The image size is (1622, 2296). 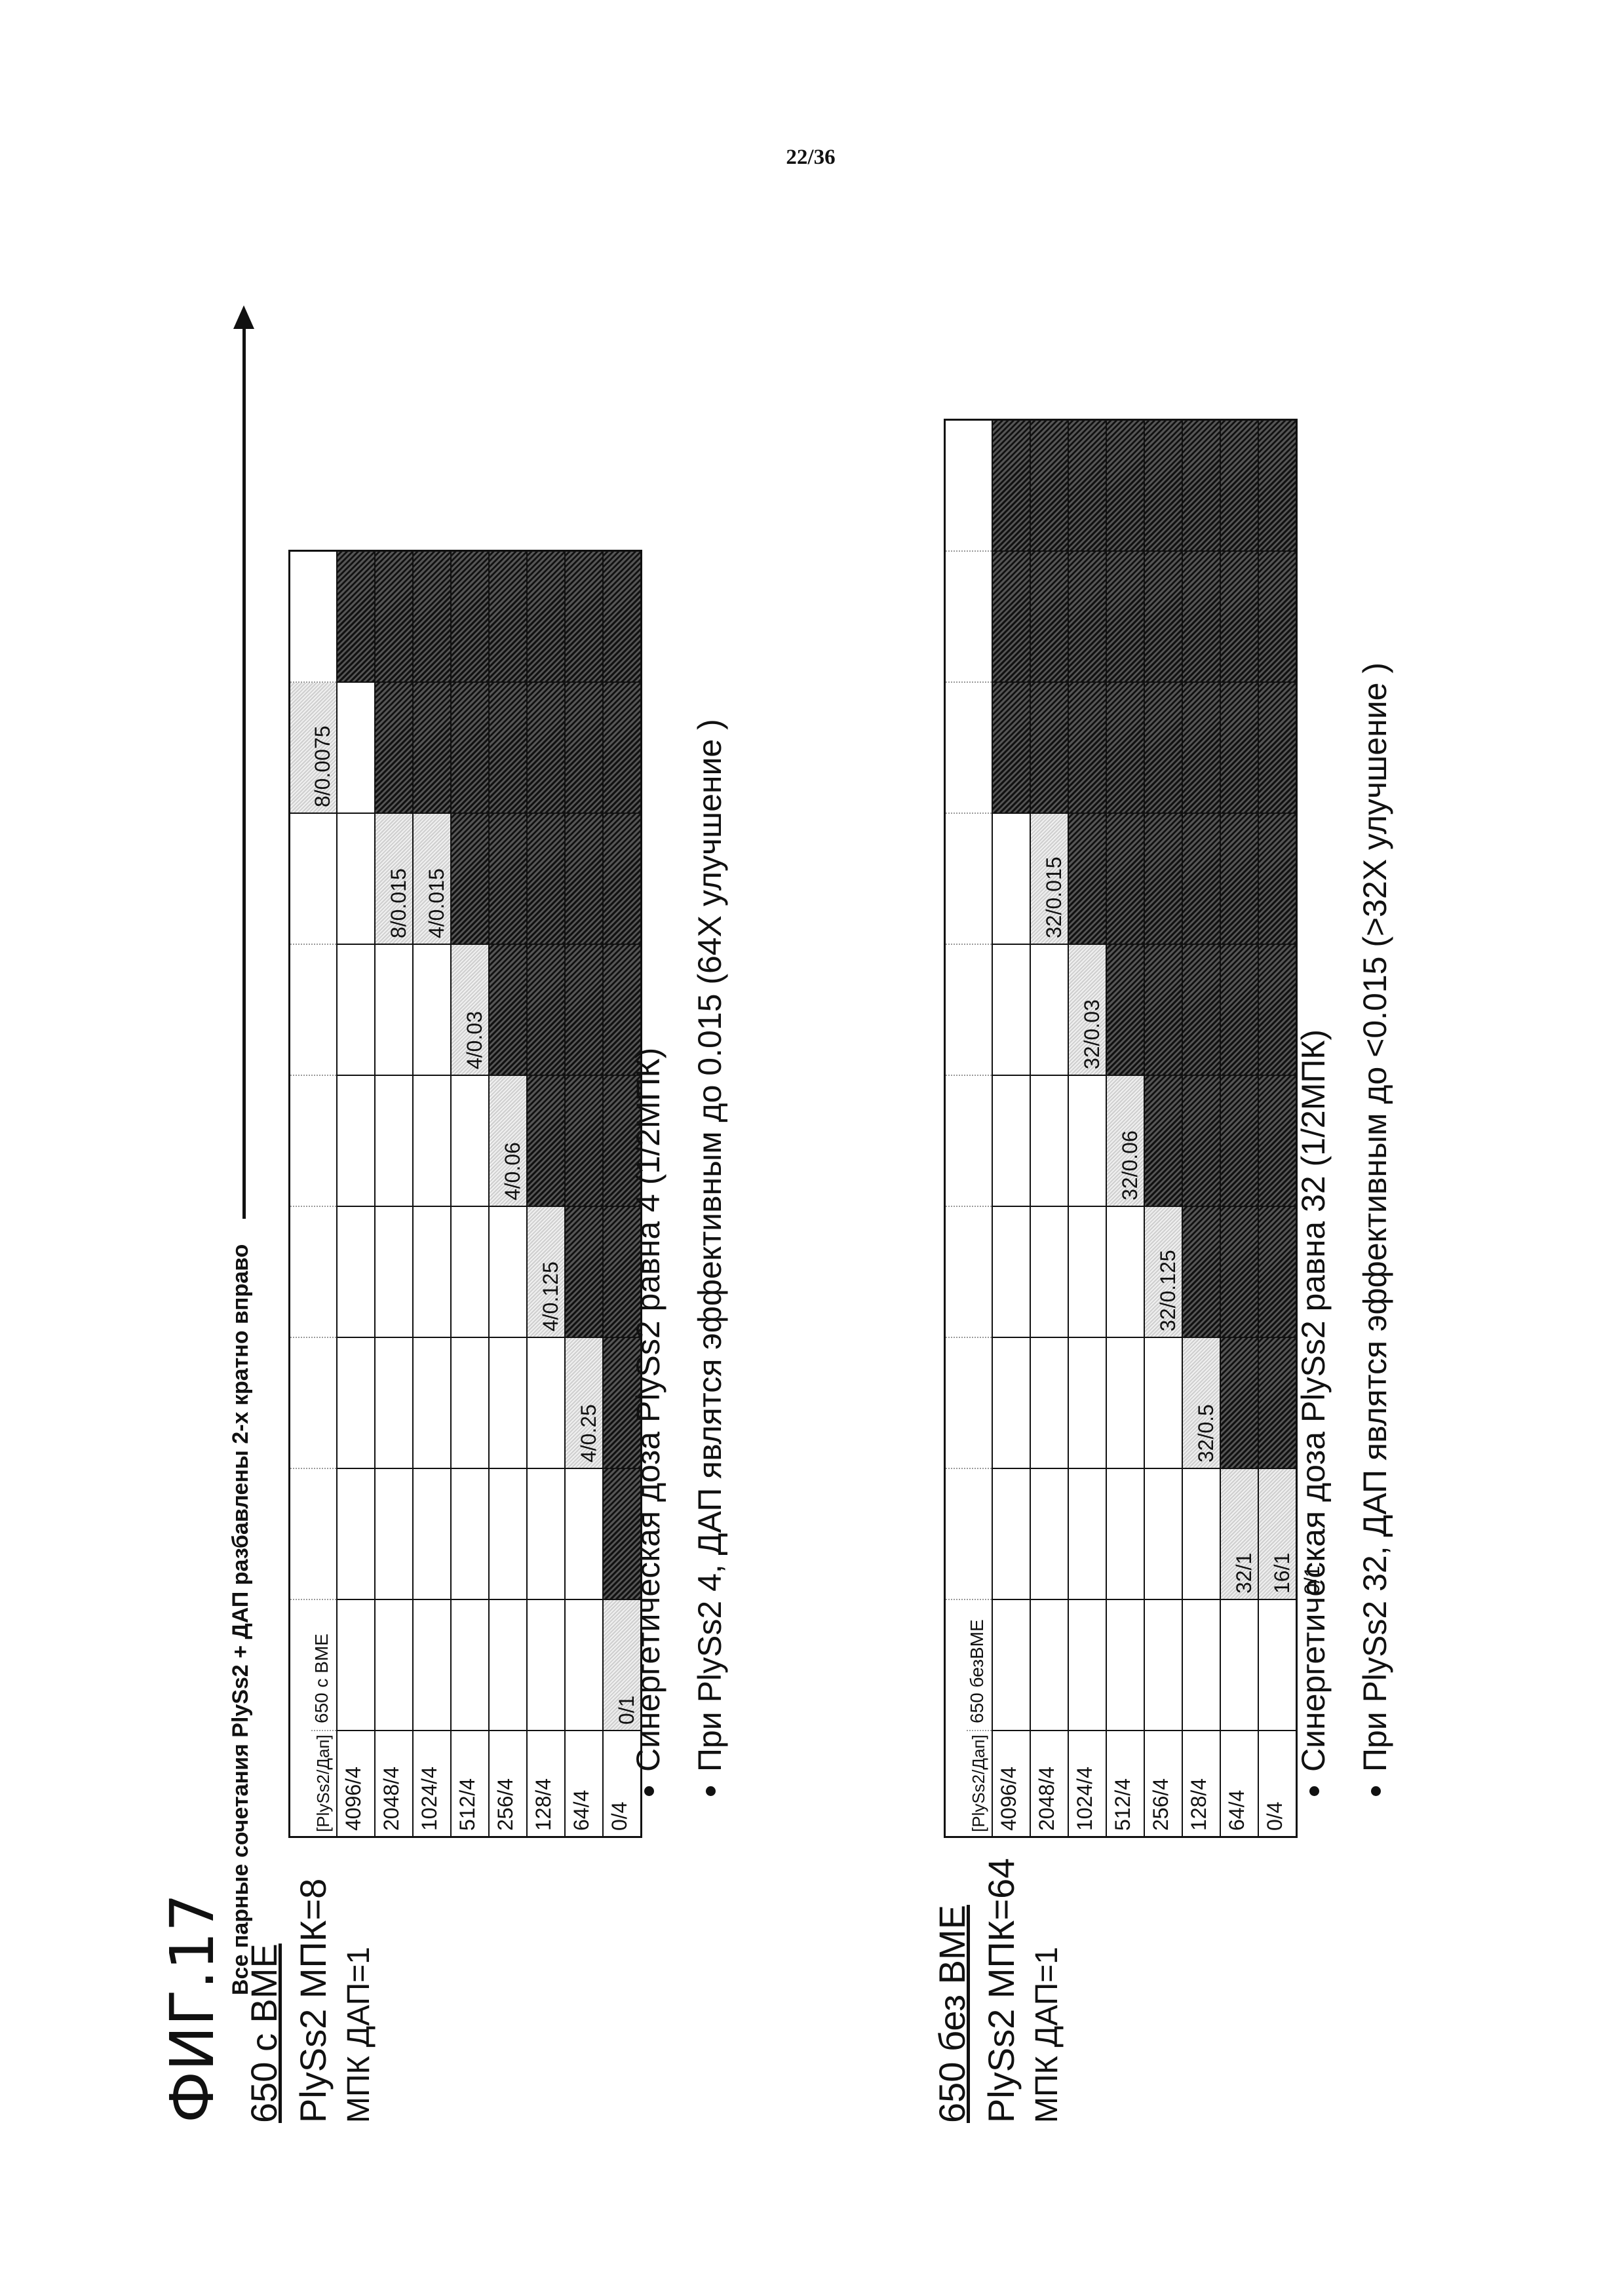 What do you see at coordinates (583, 1403) in the screenshot?
I see `mic-cell: 4/0.25` at bounding box center [583, 1403].